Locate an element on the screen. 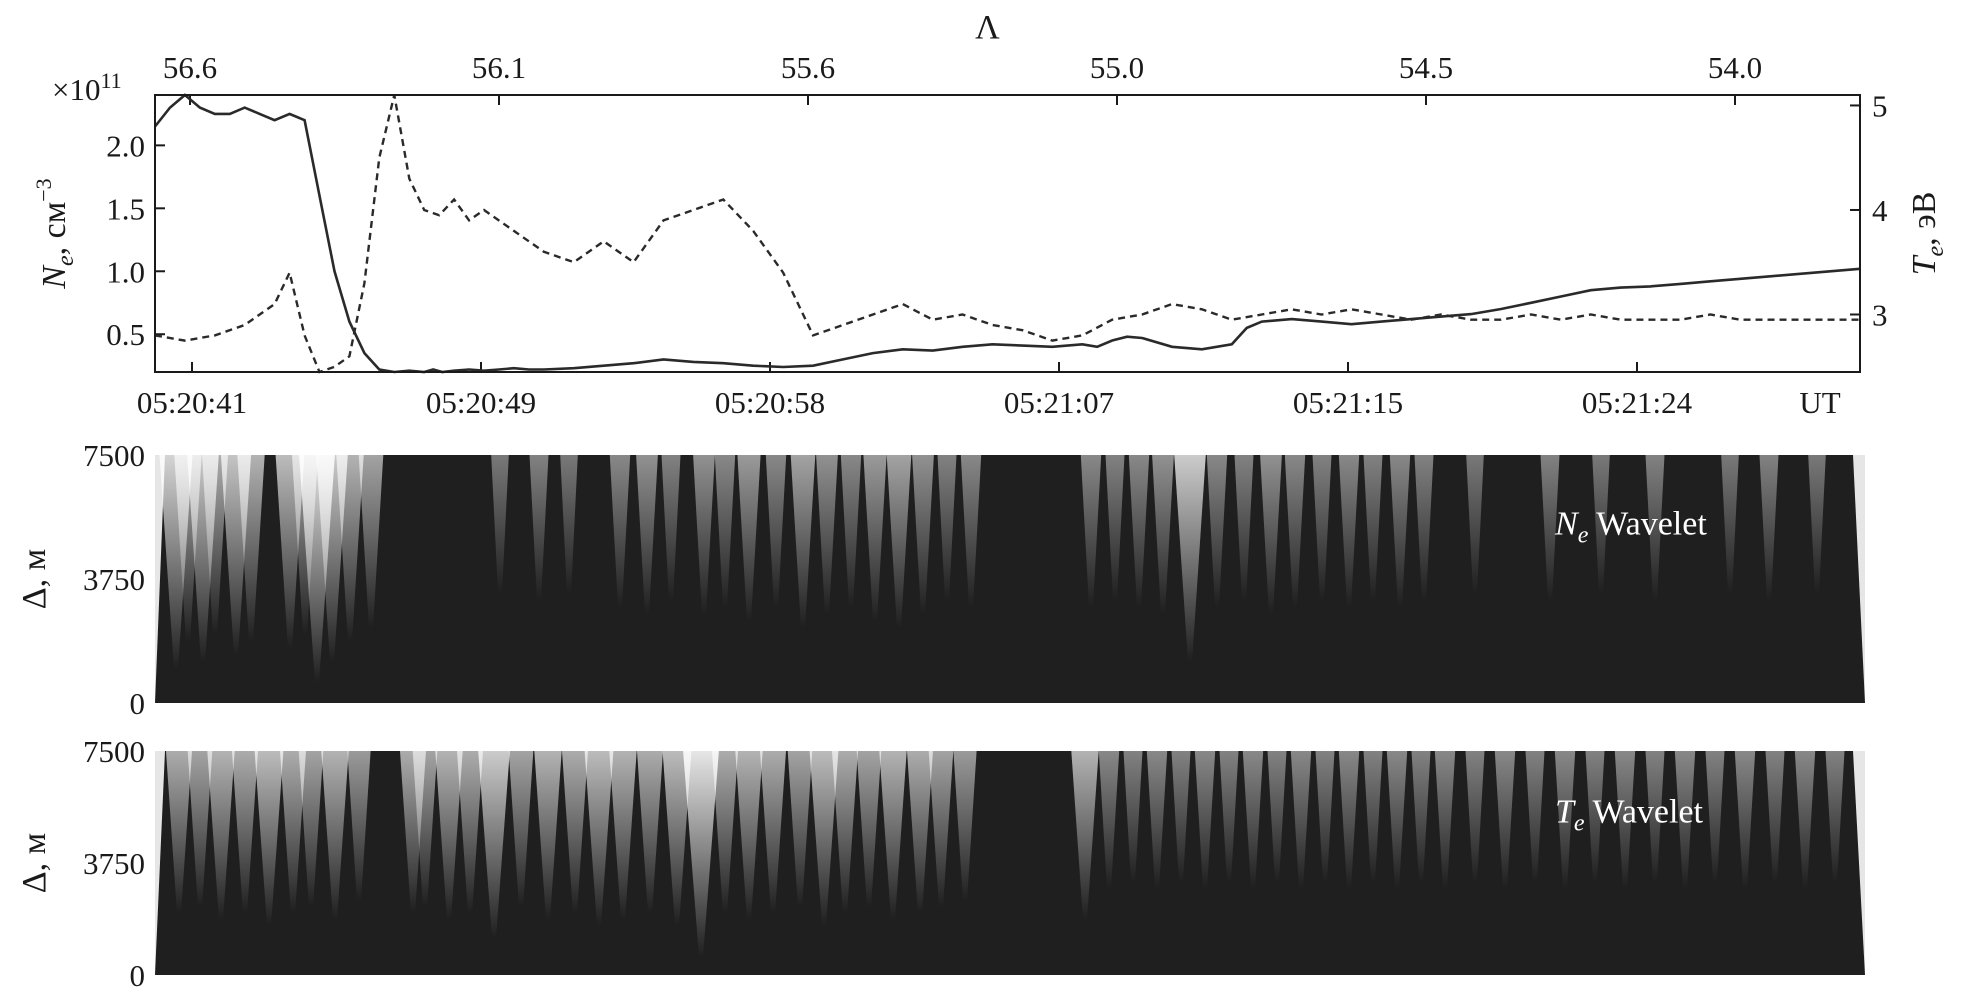 The image size is (1976, 1000). right-tick-label: 3 is located at coordinates (1880, 315).